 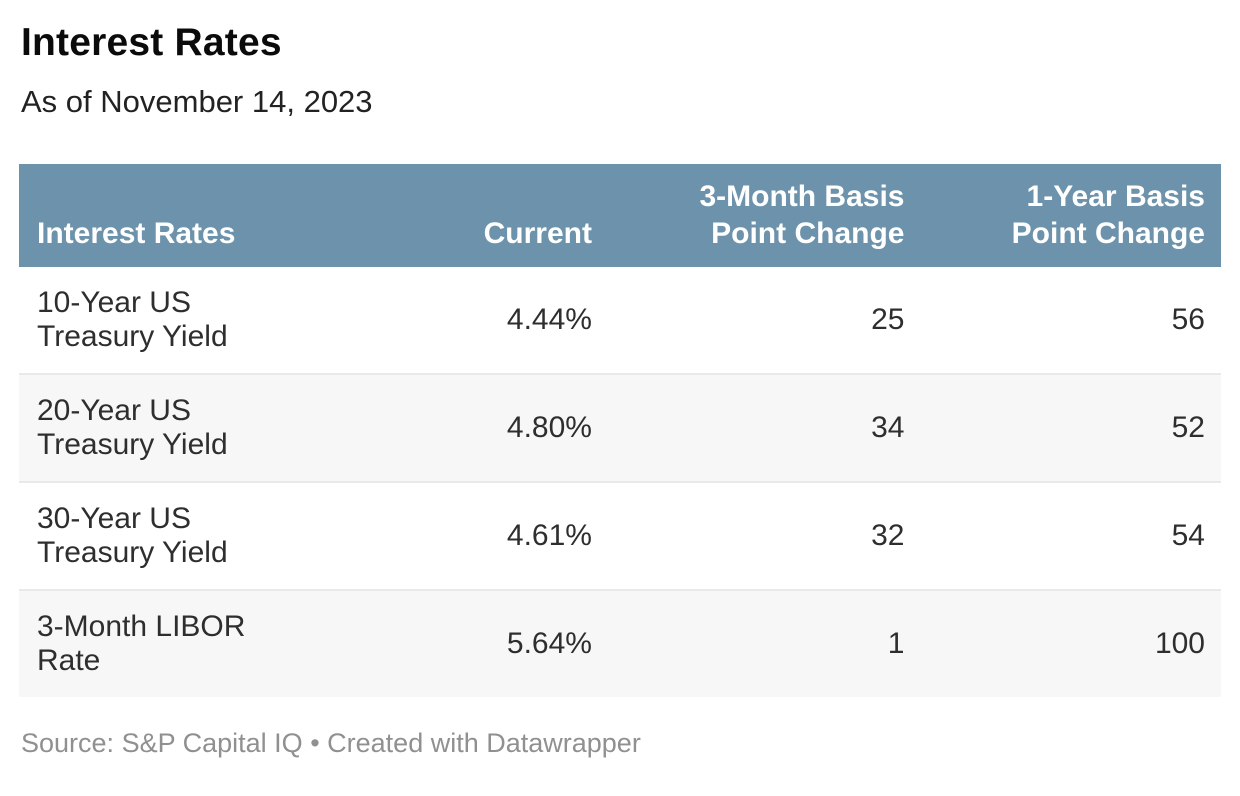 I want to click on cell-current: 4.61%, so click(x=549, y=535).